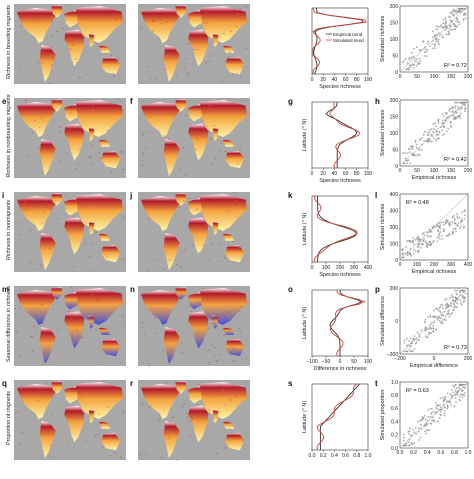 The height and width of the screenshot is (479, 474). What do you see at coordinates (9, 324) in the screenshot?
I see `row-label: Seasonal difference in richness` at bounding box center [9, 324].